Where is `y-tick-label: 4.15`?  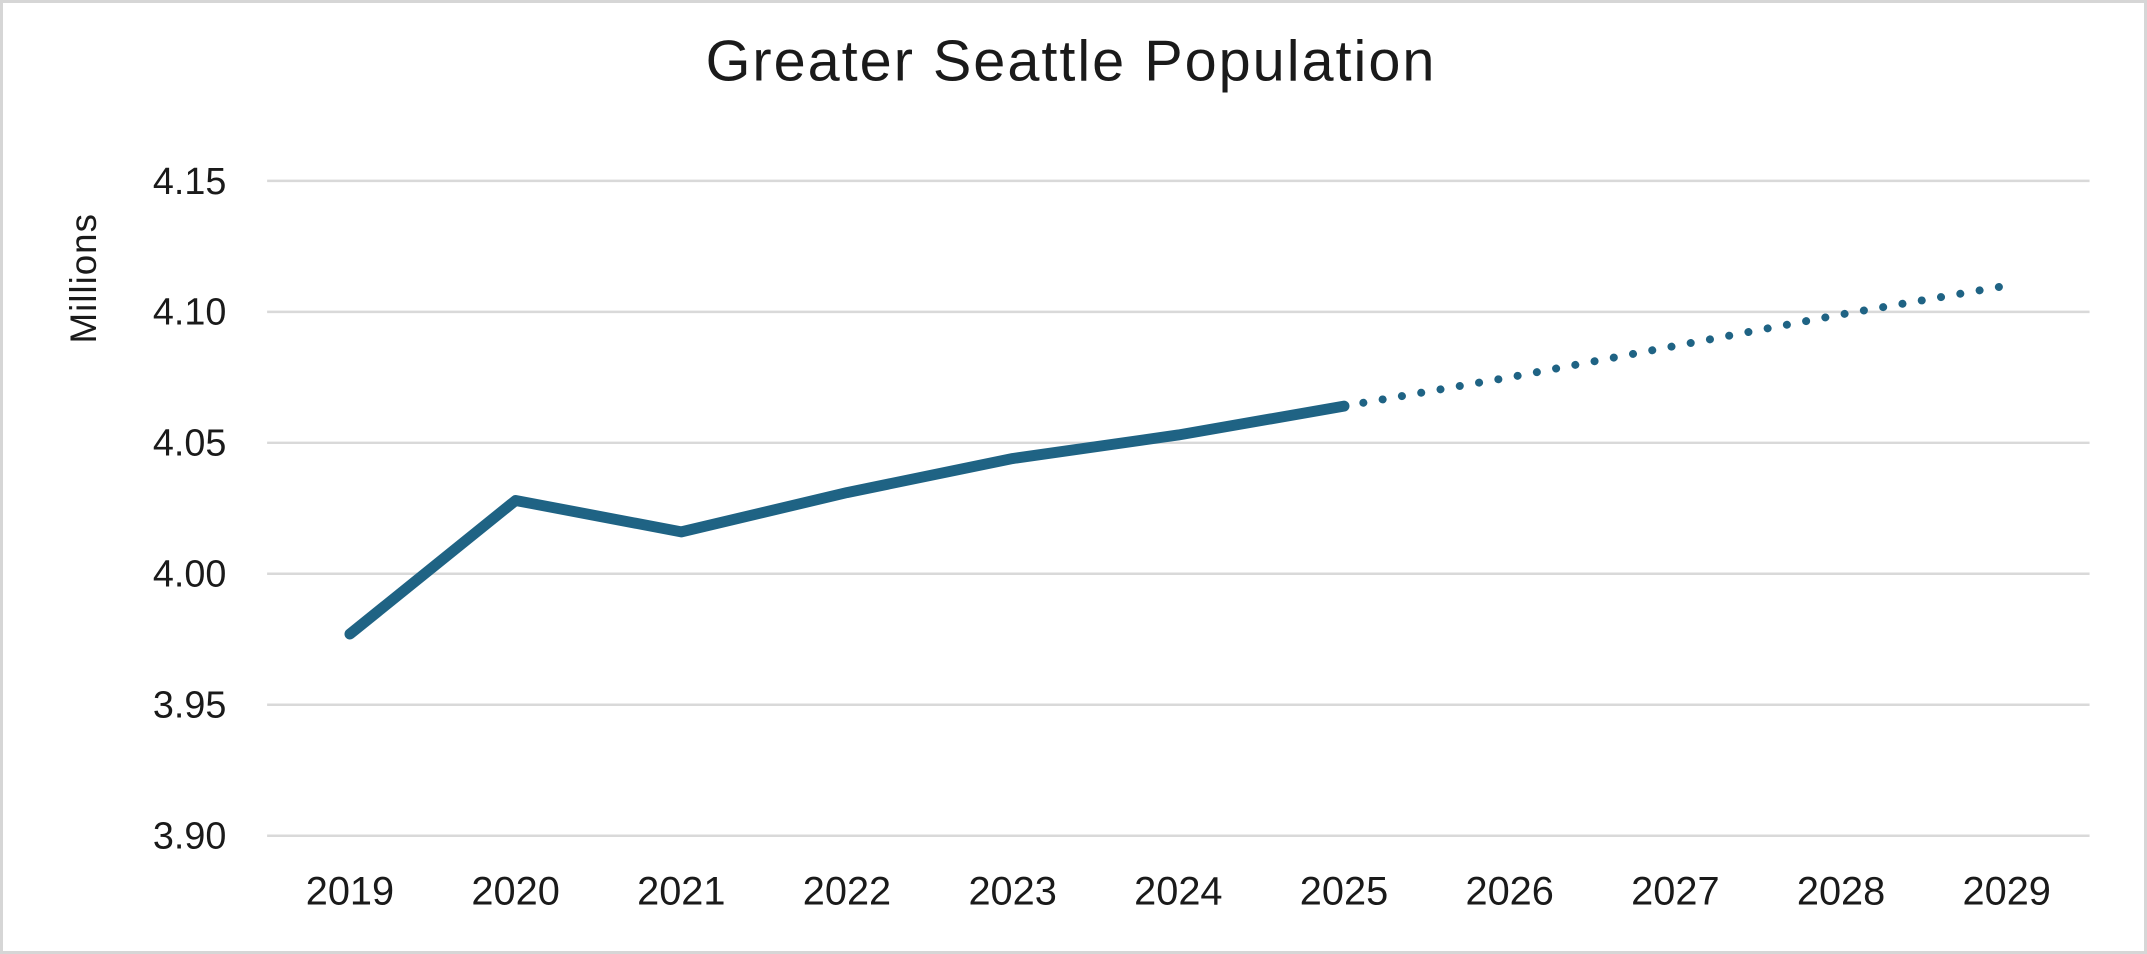
y-tick-label: 4.15 is located at coordinates (189, 182).